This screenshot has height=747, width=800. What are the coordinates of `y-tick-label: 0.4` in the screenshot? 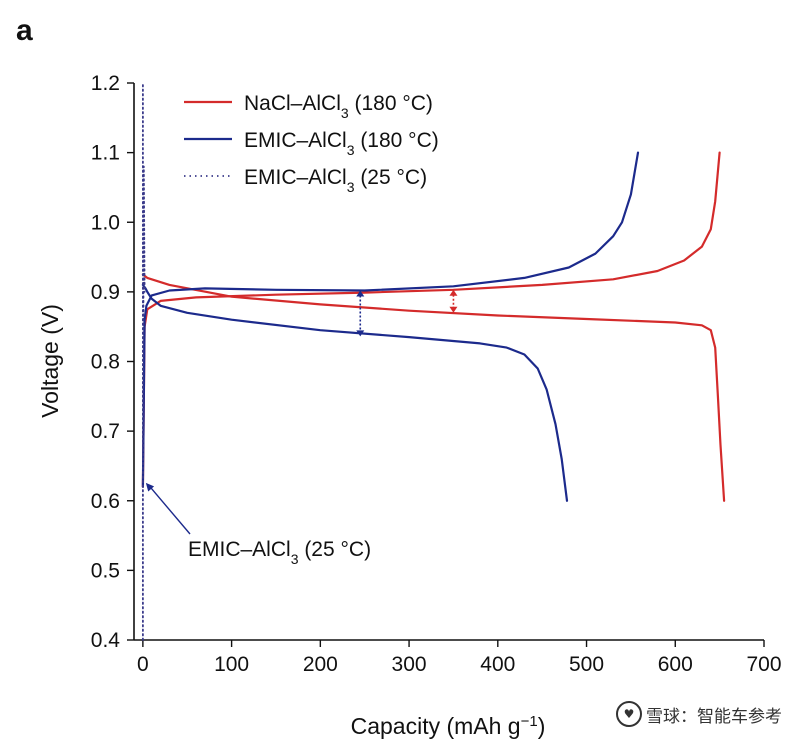 It's located at (106, 640).